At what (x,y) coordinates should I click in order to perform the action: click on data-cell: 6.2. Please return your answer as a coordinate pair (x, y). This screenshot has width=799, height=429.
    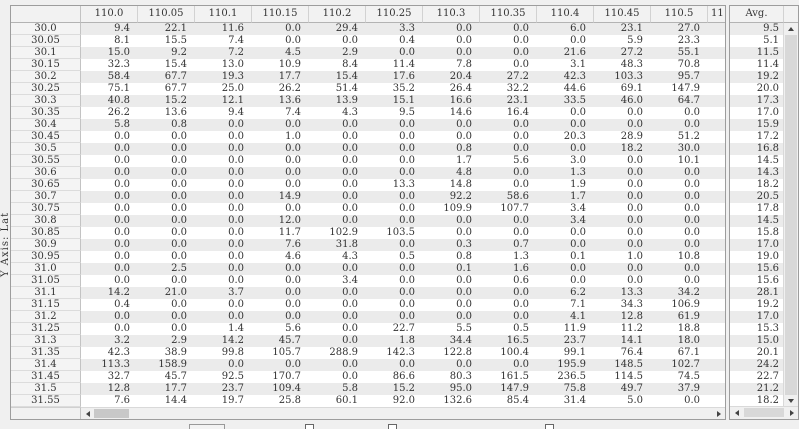
    Looking at the image, I should click on (565, 293).